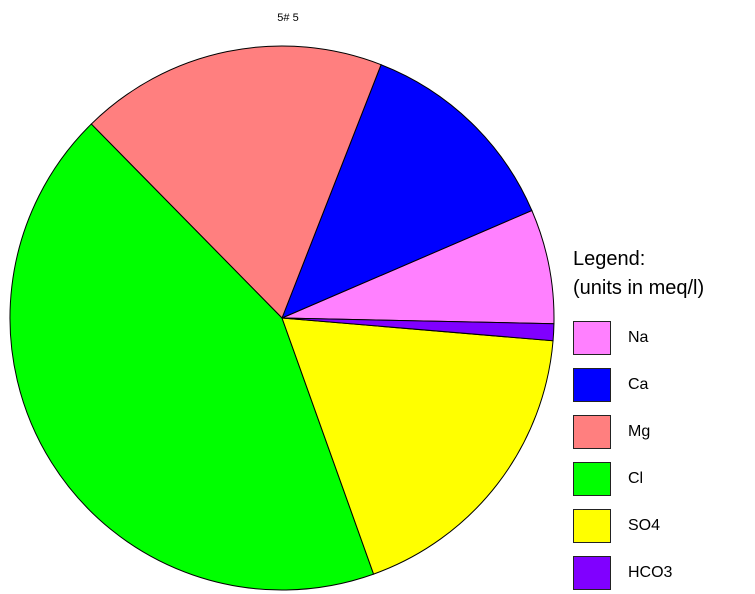  Describe the element at coordinates (639, 431) in the screenshot. I see `legend-label: Mg` at that location.